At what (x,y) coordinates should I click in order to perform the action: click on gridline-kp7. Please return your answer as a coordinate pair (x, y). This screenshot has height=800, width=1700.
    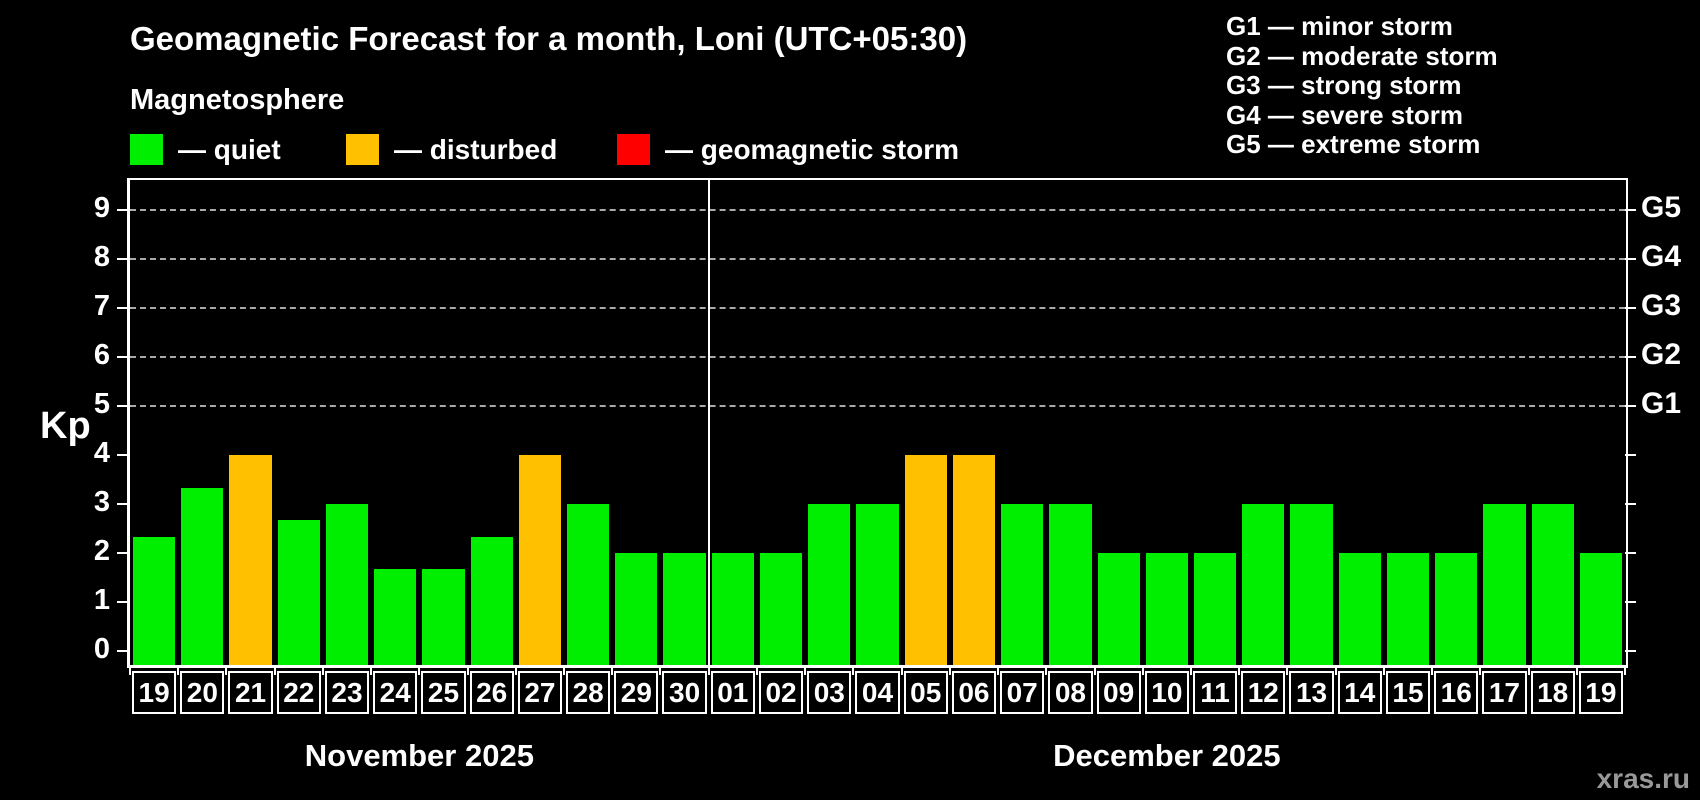
    Looking at the image, I should click on (877, 308).